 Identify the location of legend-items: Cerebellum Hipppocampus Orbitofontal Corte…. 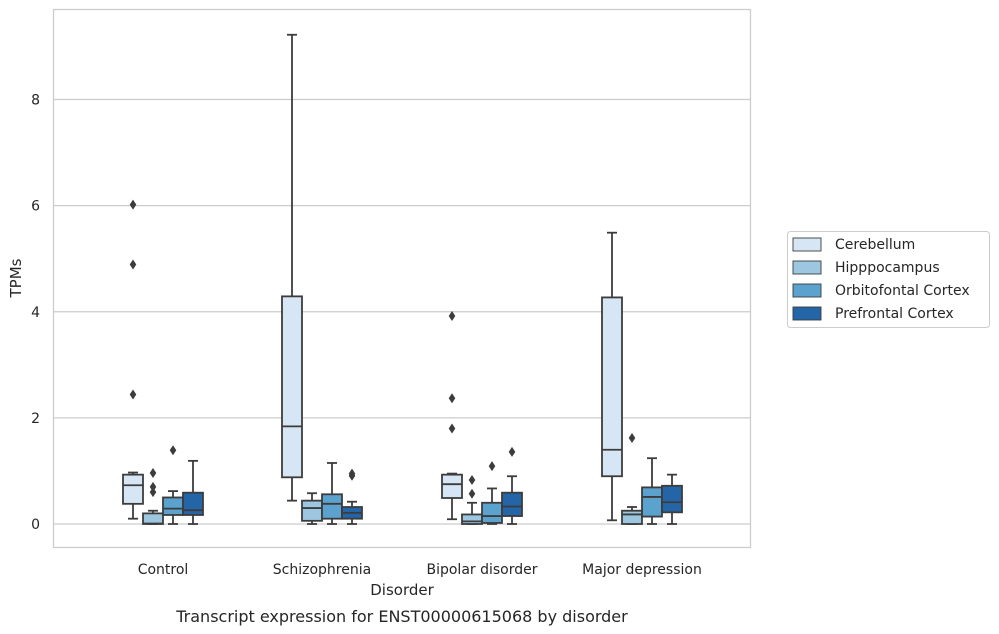
(881, 279).